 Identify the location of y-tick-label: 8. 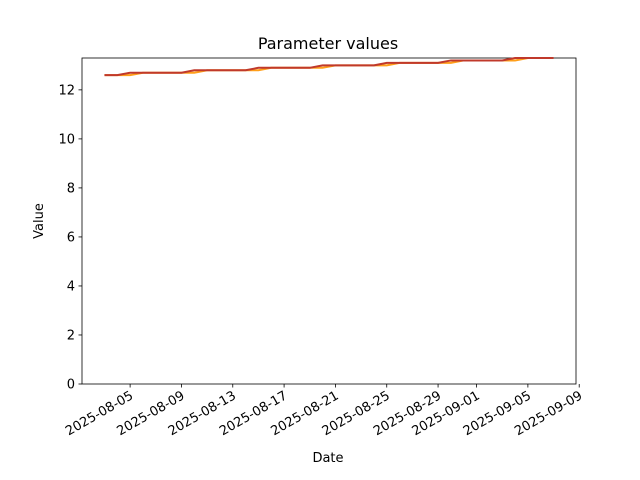
(71, 188).